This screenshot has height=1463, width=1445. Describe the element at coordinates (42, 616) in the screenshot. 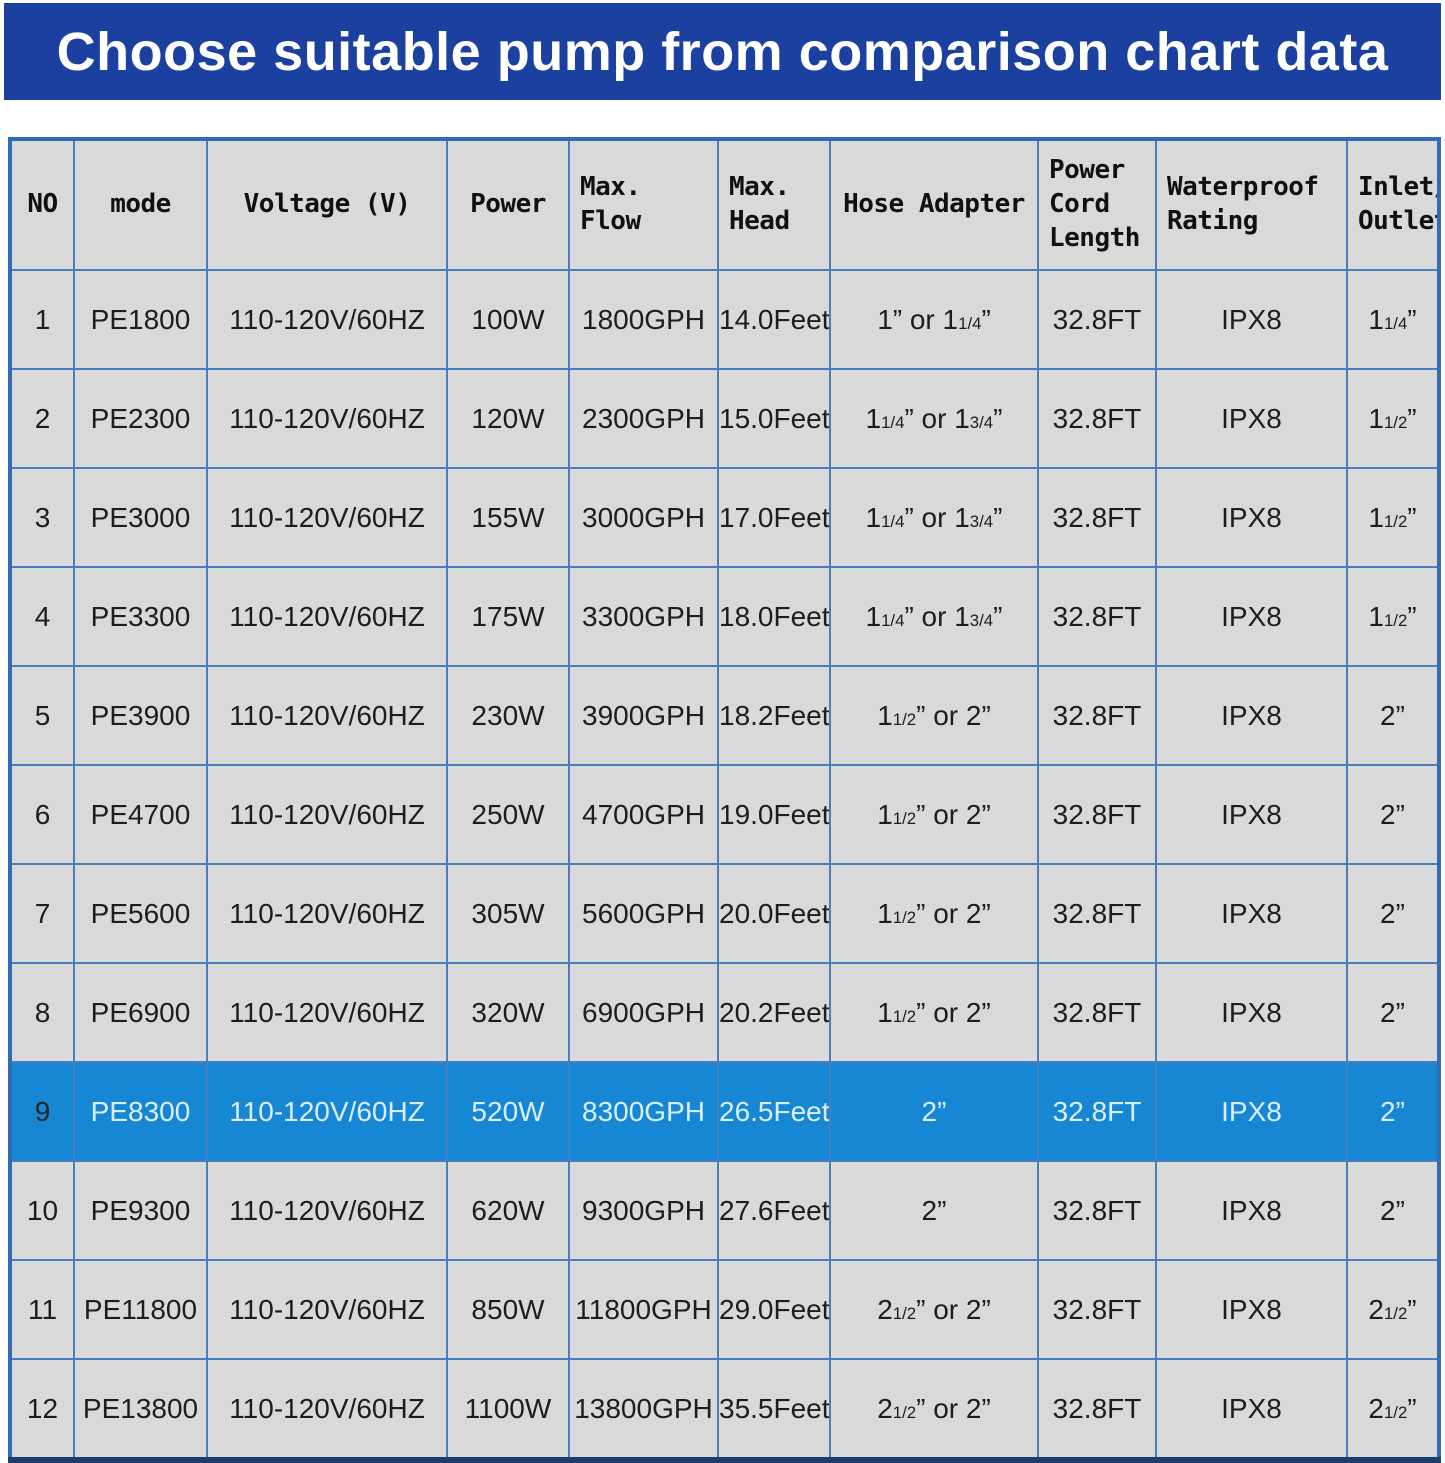

I see `cell-no: 4` at that location.